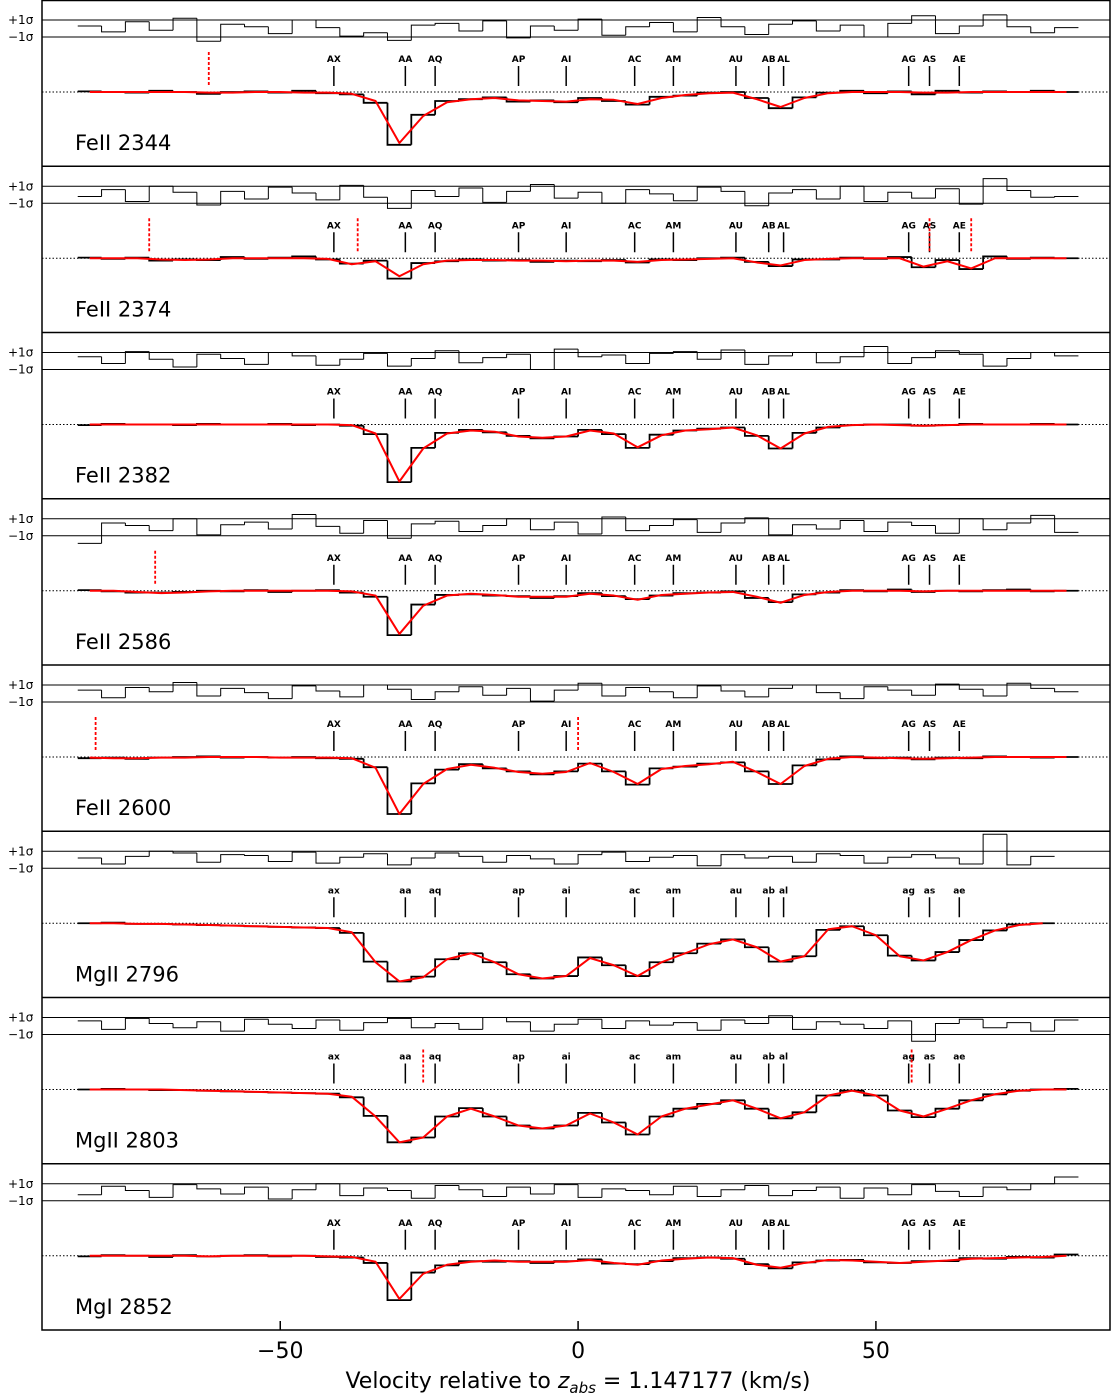  I want to click on panel-label: MgII 2796, so click(127, 974).